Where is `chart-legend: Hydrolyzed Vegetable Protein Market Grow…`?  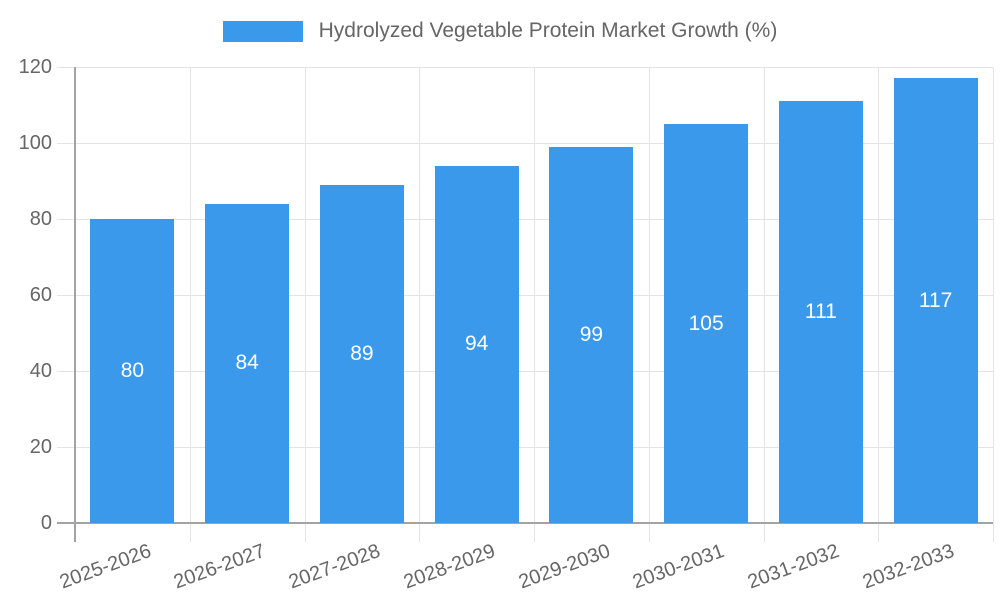
chart-legend: Hydrolyzed Vegetable Protein Market Grow… is located at coordinates (500, 31).